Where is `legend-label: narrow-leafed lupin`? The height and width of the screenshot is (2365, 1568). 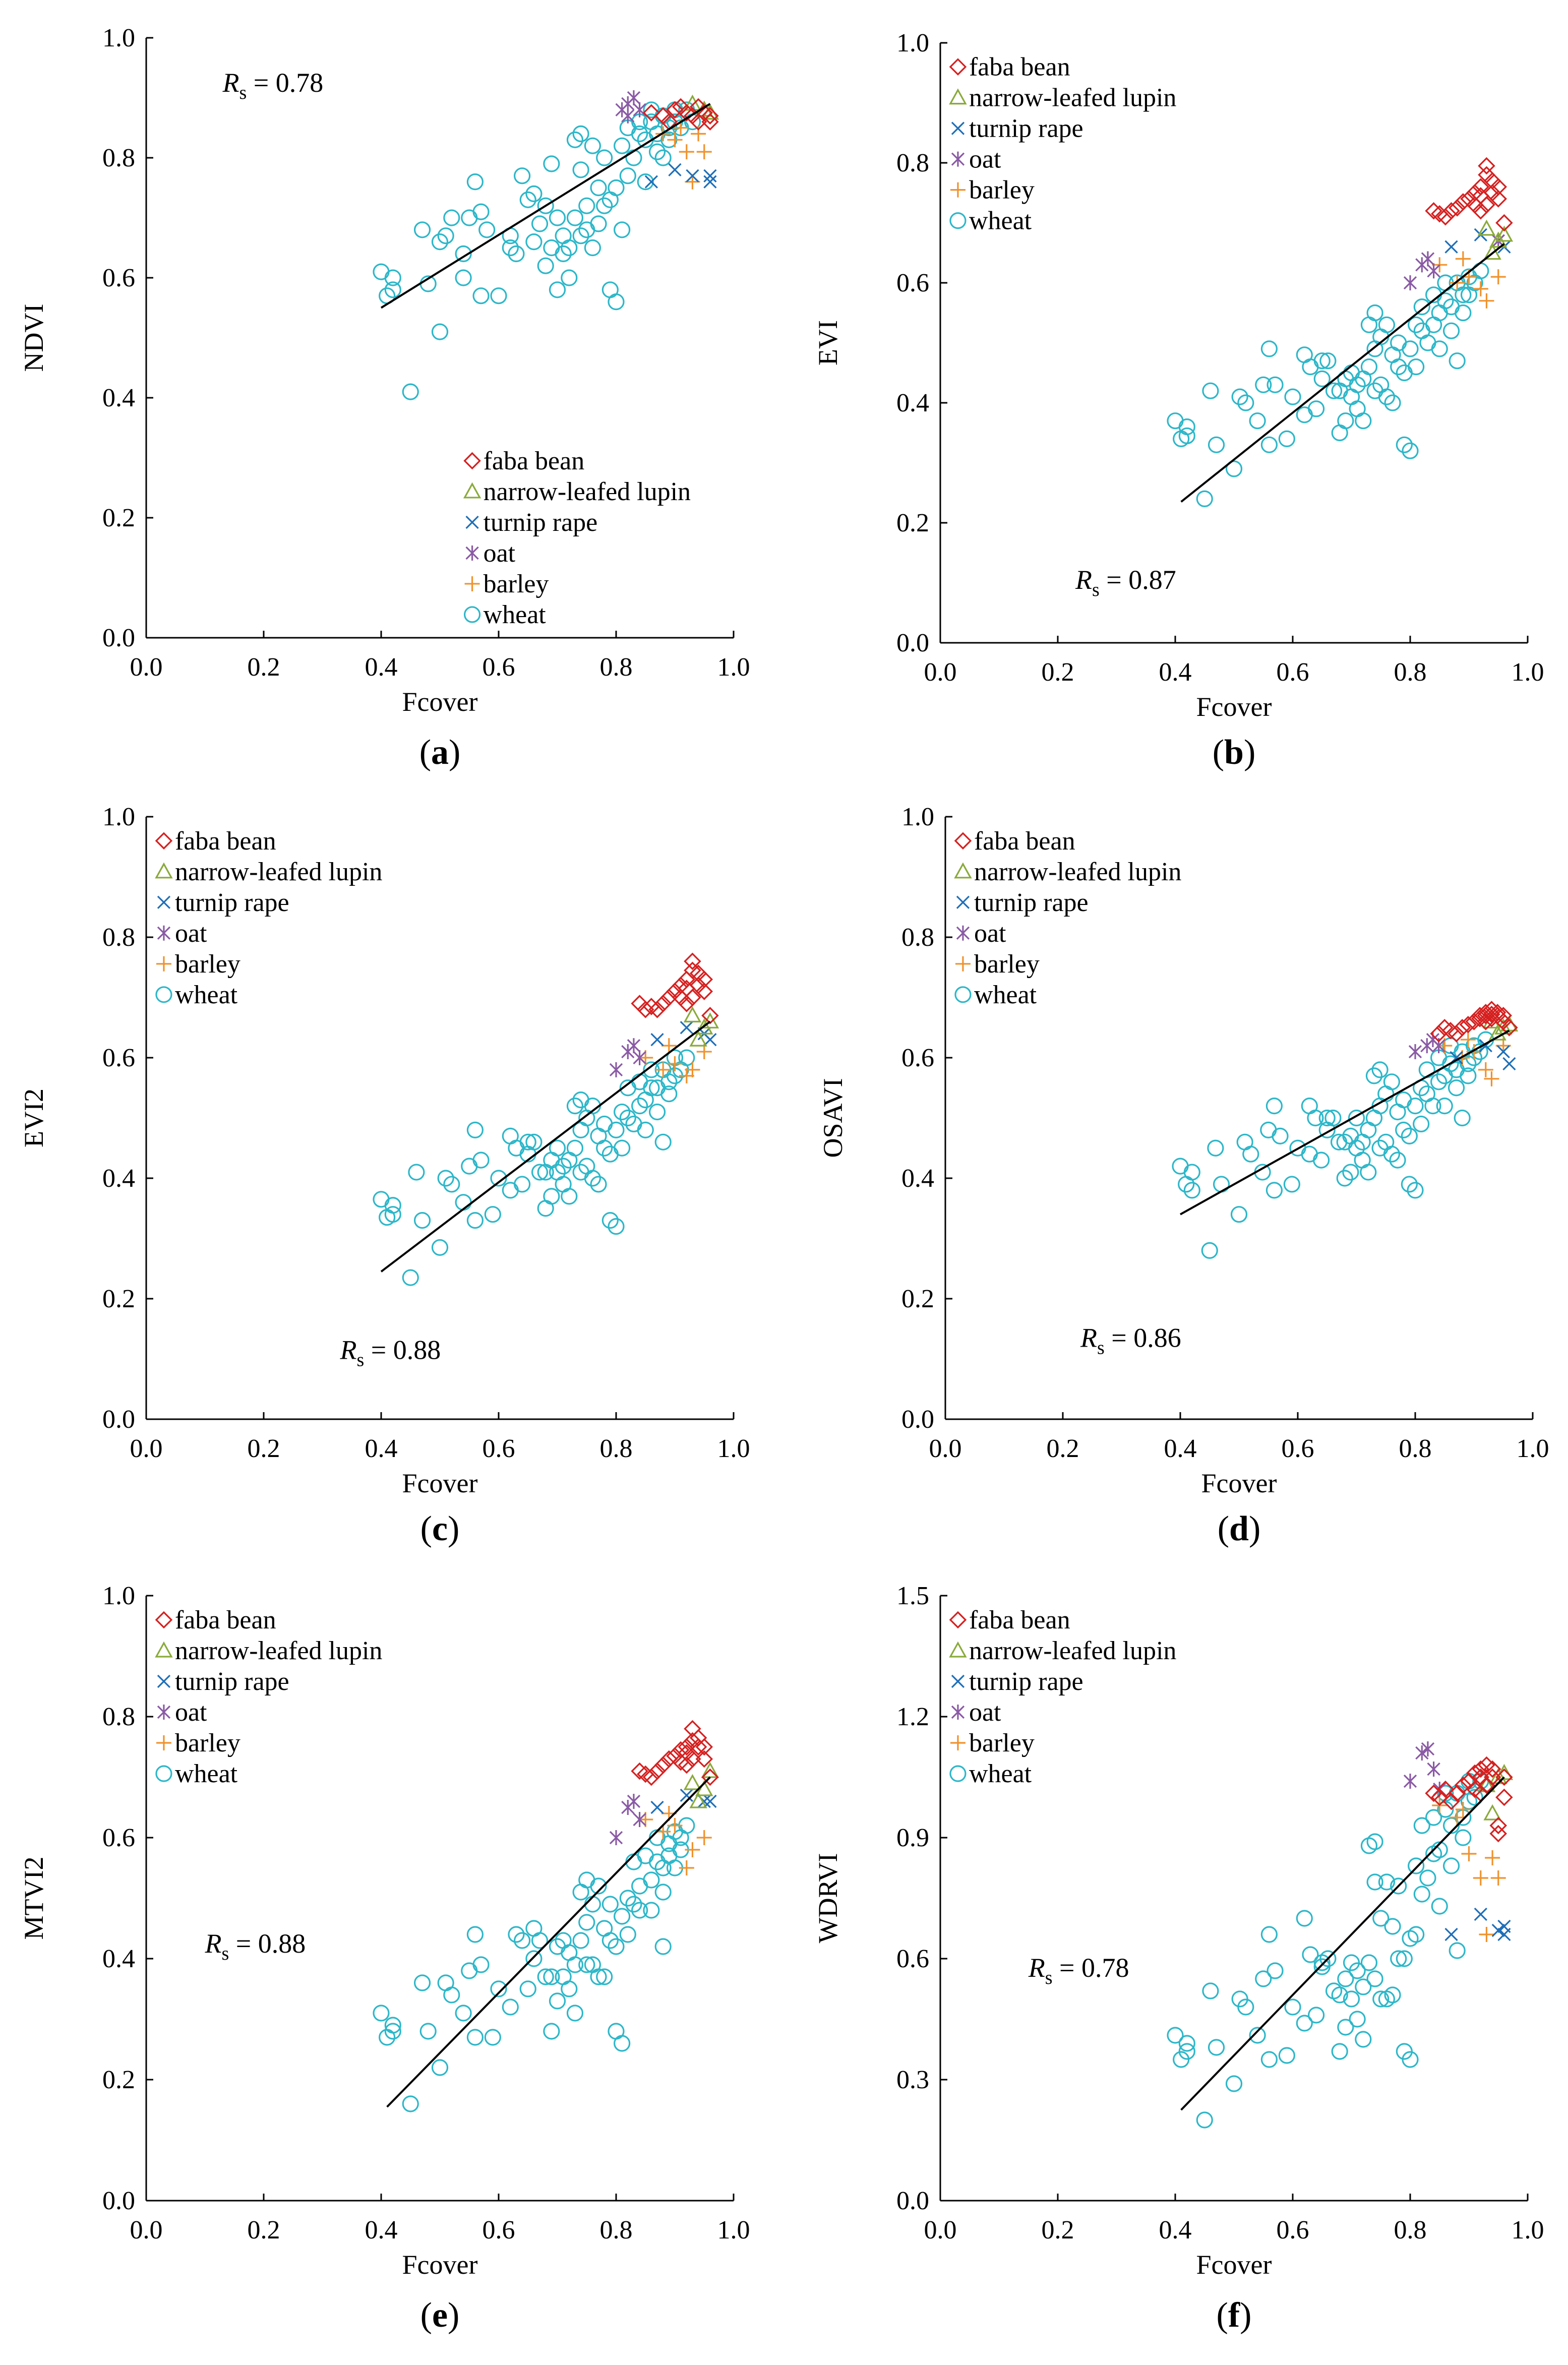
legend-label: narrow-leafed lupin is located at coordinates (1077, 872).